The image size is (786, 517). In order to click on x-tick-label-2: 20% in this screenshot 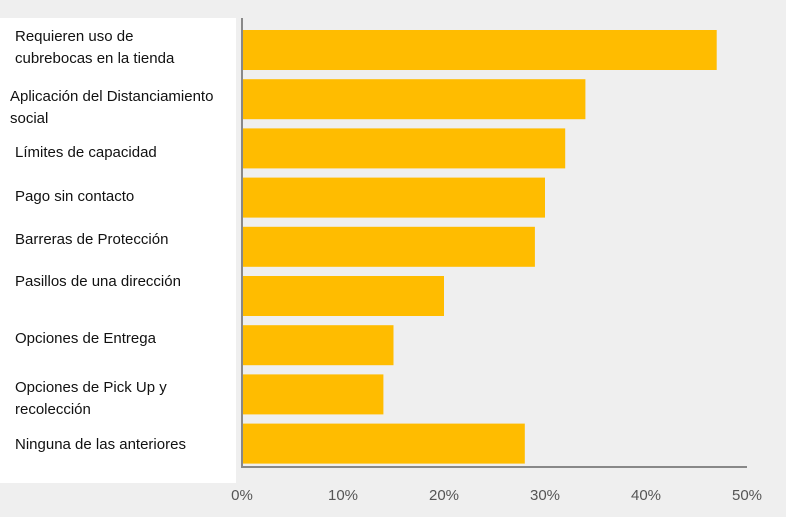, I will do `click(444, 495)`.